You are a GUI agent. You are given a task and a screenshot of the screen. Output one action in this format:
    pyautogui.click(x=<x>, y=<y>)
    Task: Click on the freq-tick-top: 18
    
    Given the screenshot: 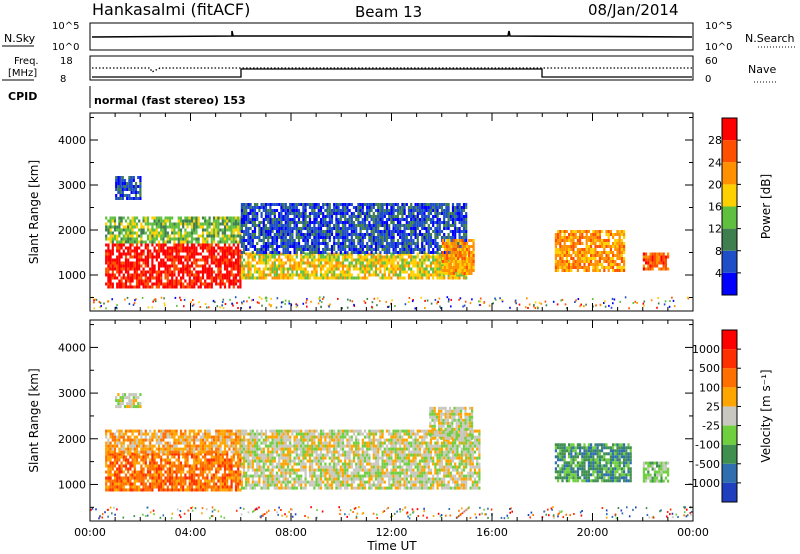 What is the action you would take?
    pyautogui.click(x=66, y=61)
    